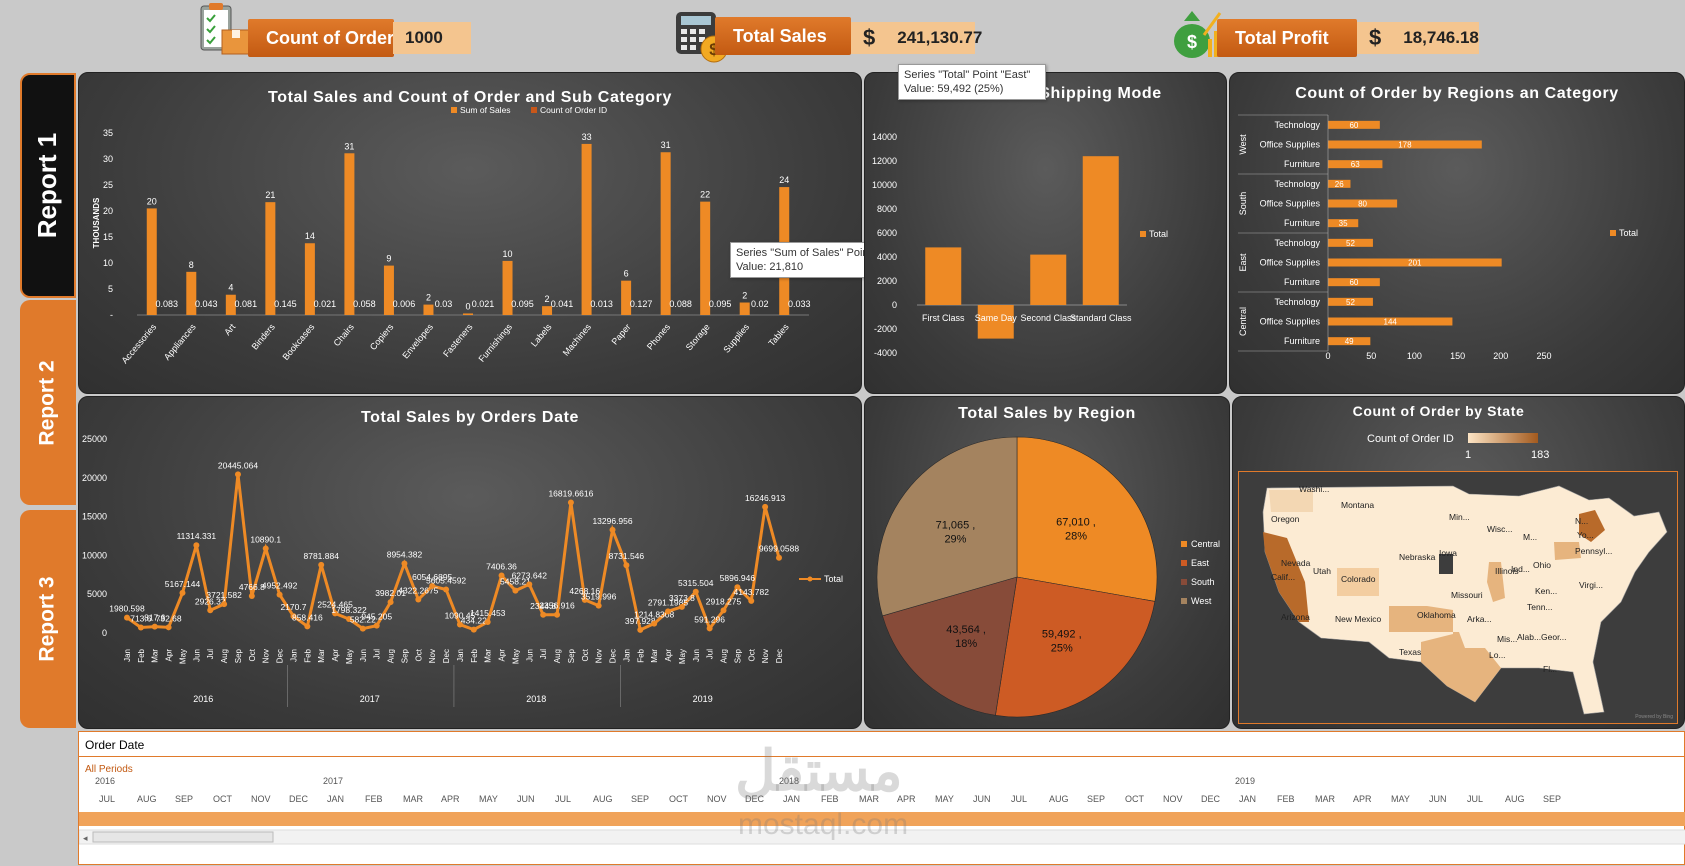 Image resolution: width=1685 pixels, height=866 pixels. What do you see at coordinates (382, 336) in the screenshot?
I see `x-tick-label: Copiers` at bounding box center [382, 336].